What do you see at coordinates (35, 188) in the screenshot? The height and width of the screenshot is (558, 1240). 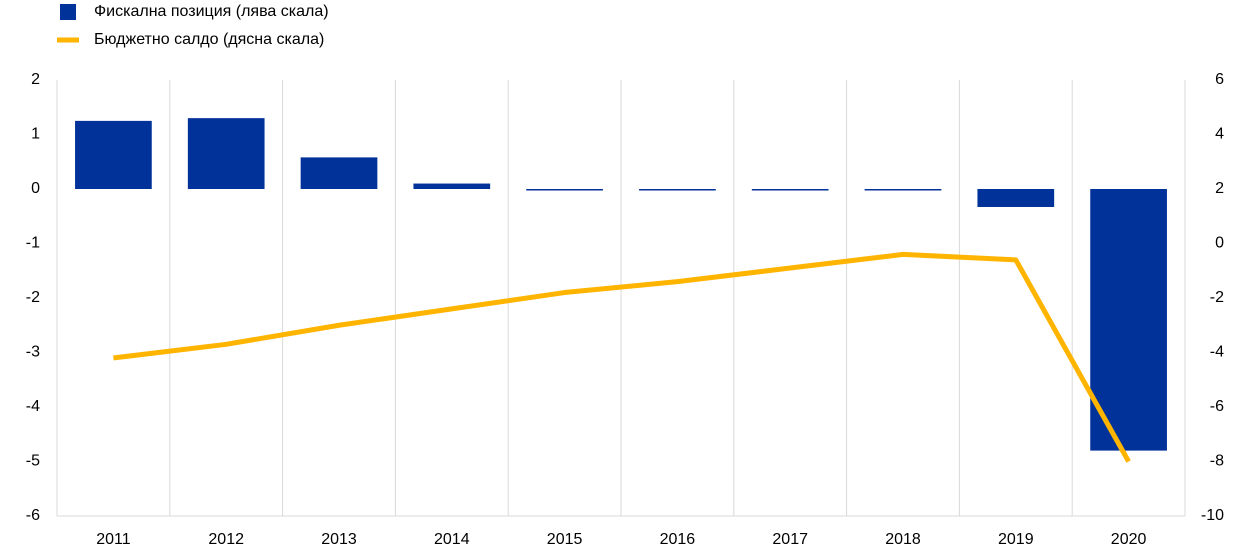 I see `y-tick-label: 0` at bounding box center [35, 188].